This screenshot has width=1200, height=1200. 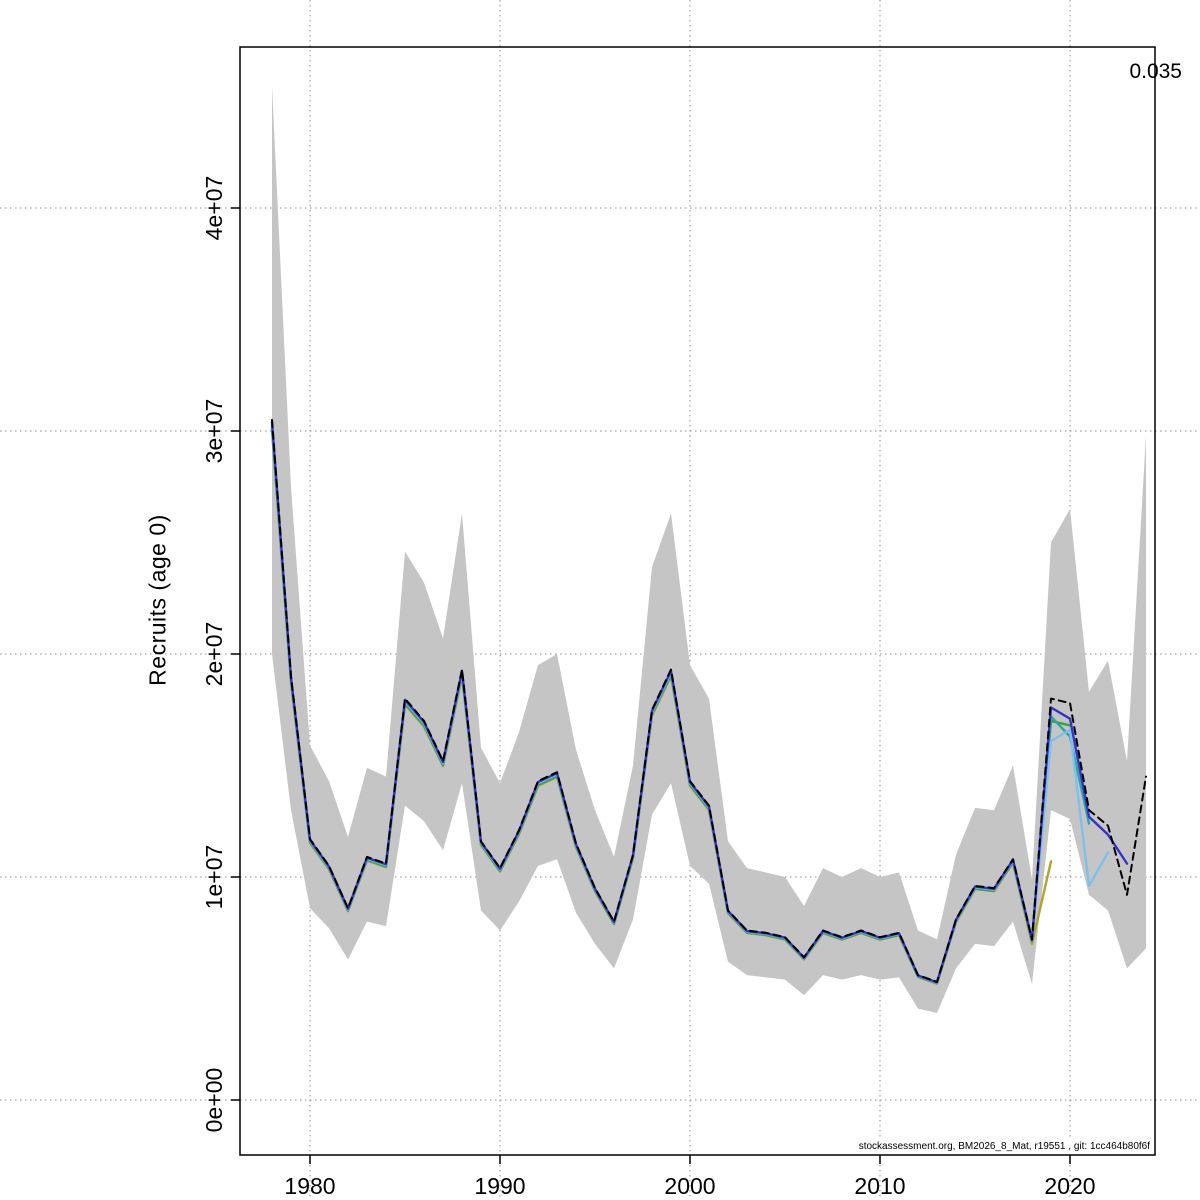 I want to click on y-tick-label: 2e+07, so click(x=214, y=654).